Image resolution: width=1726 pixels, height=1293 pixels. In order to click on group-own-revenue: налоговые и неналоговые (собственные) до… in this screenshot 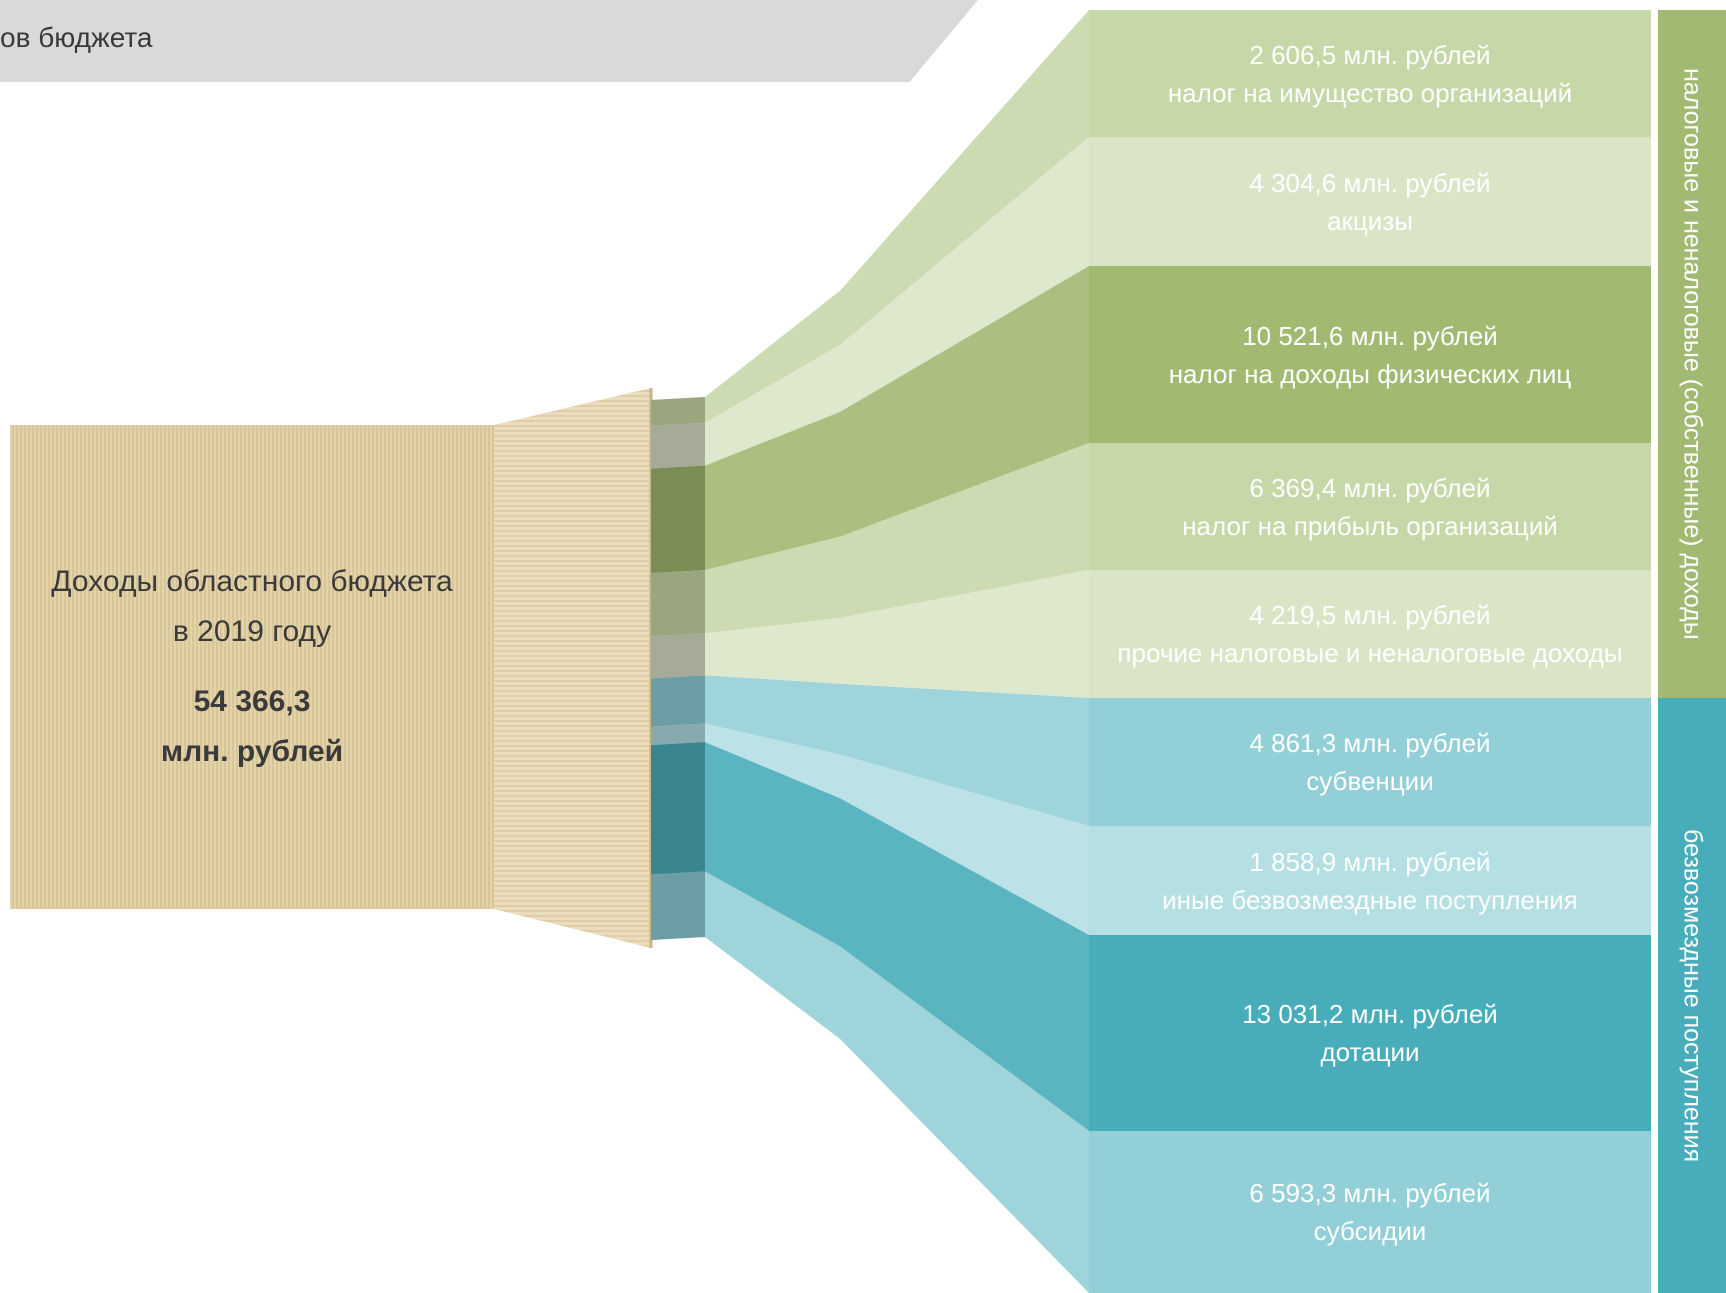, I will do `click(1692, 354)`.